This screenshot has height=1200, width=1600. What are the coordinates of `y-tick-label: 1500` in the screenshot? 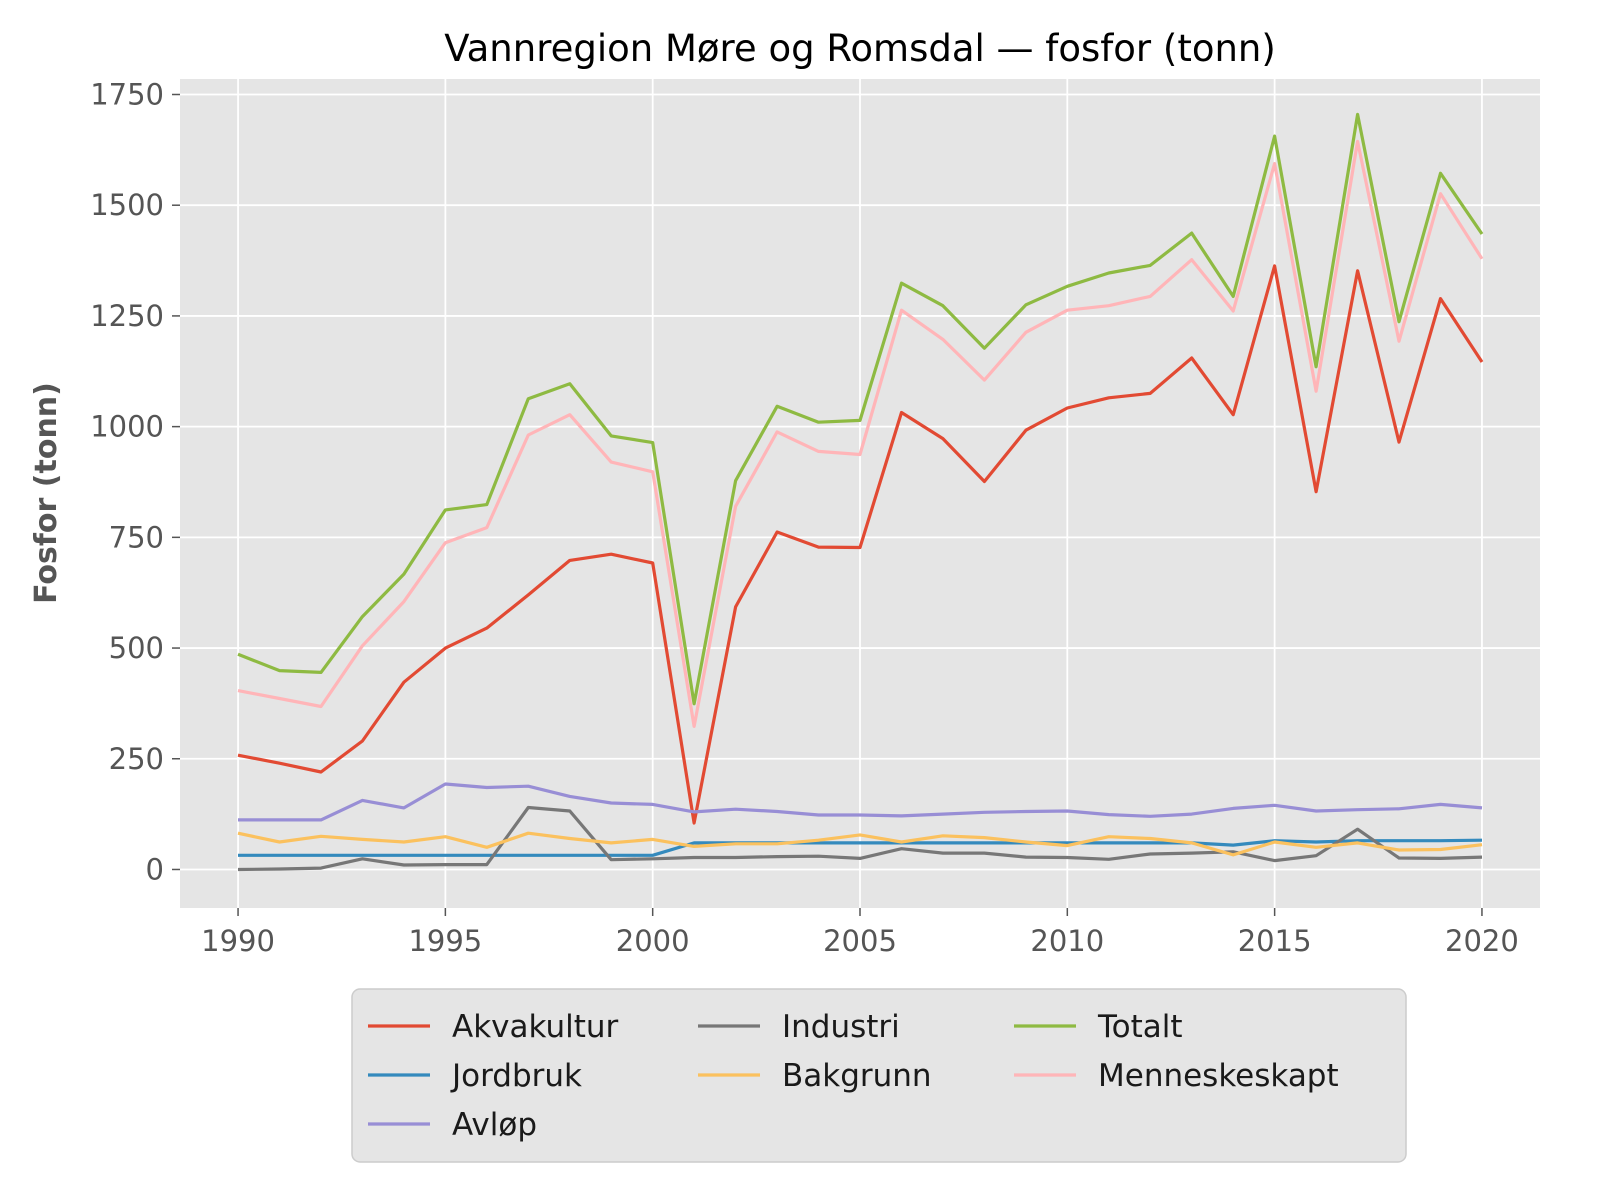 It's located at (127, 205).